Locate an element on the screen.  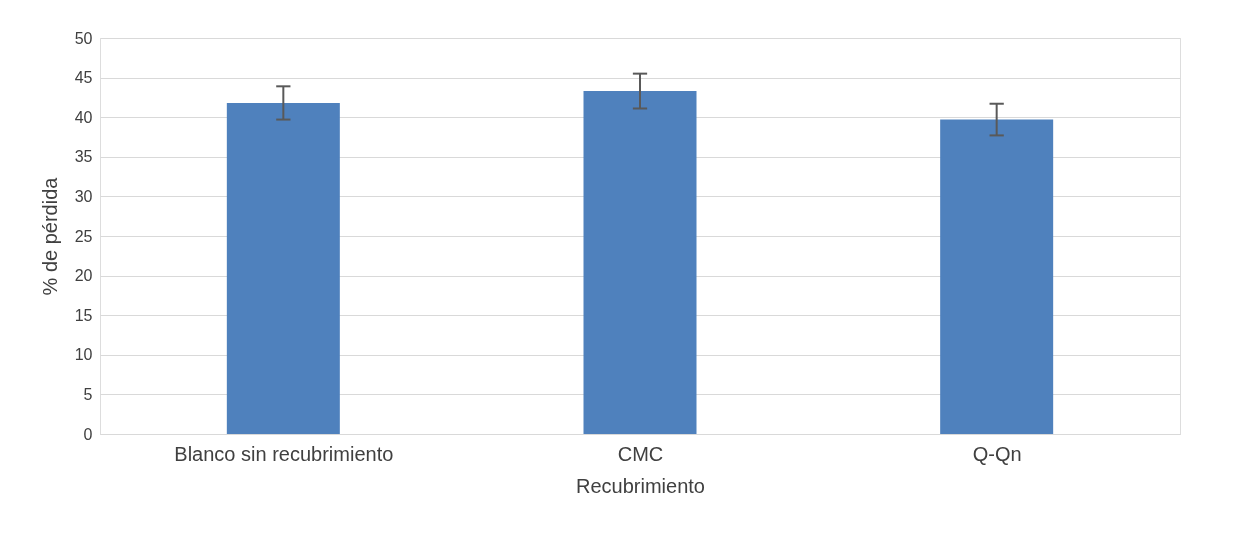
x-tick-label: Blanco sin recubrimiento is located at coordinates (284, 453).